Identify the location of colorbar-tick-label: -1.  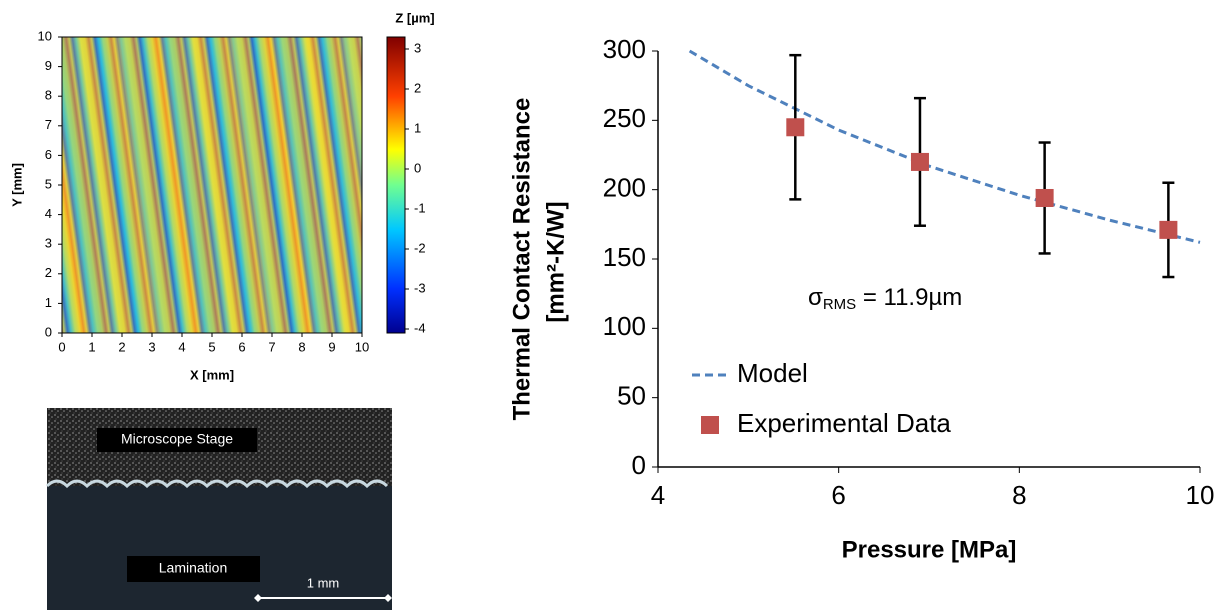
(420, 207).